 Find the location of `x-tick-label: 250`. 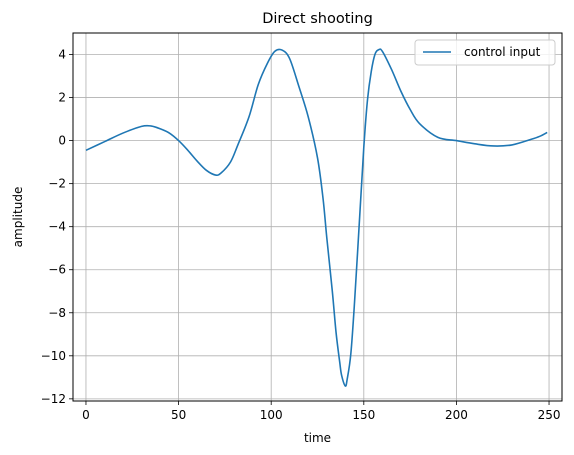

x-tick-label: 250 is located at coordinates (549, 415).